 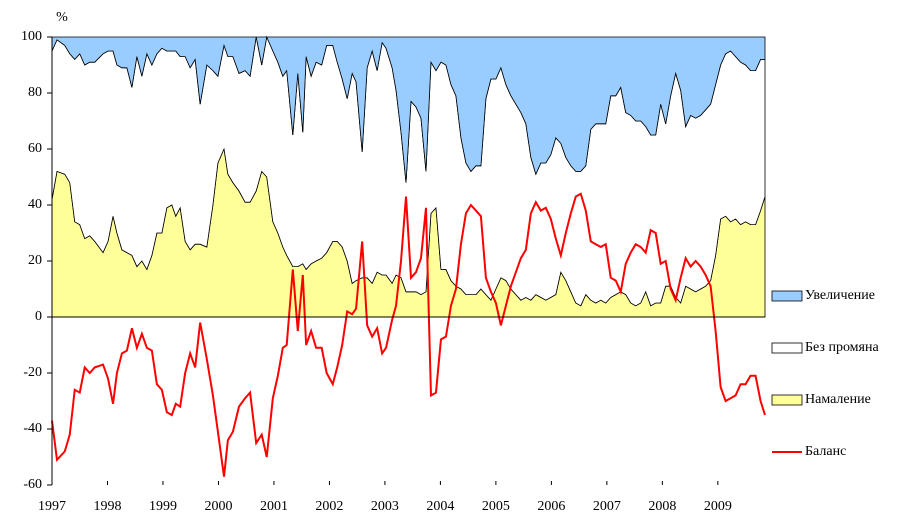 What do you see at coordinates (35, 92) in the screenshot?
I see `y-tick-label: 80` at bounding box center [35, 92].